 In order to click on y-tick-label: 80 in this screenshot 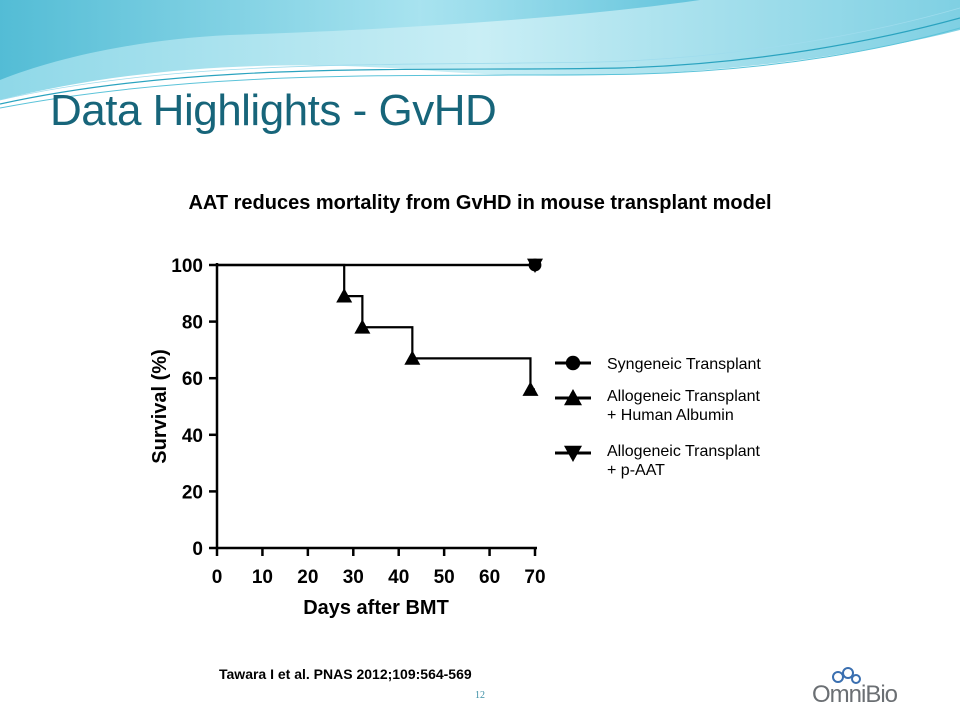, I will do `click(192, 323)`.